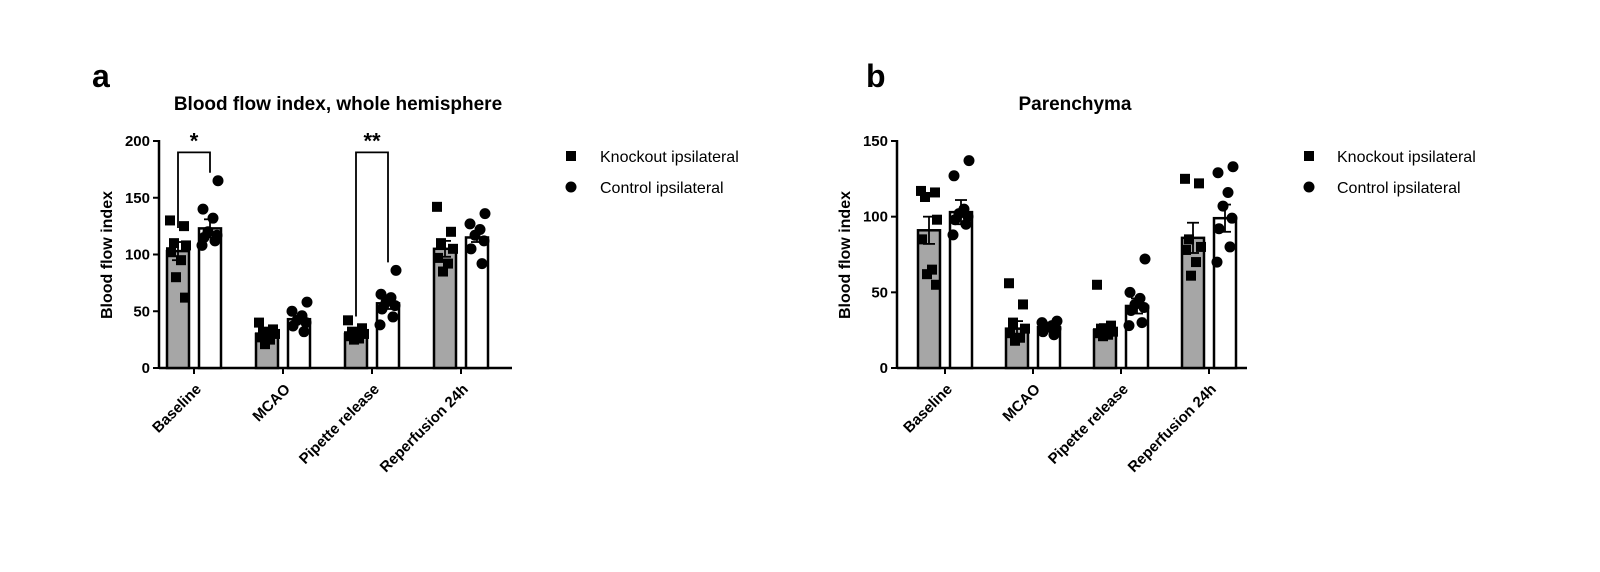 This screenshot has height=572, width=1600. Describe the element at coordinates (194, 190) in the screenshot. I see `panel-a-significance-bracket` at that location.